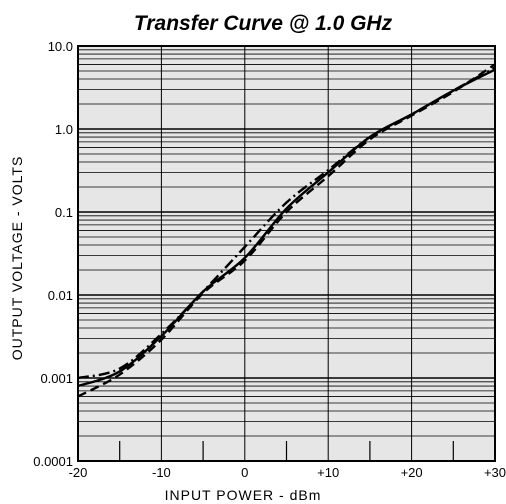  What do you see at coordinates (17, 258) in the screenshot?
I see `y-axis-label: OUTPUT VOLTAGE - VOLTS` at bounding box center [17, 258].